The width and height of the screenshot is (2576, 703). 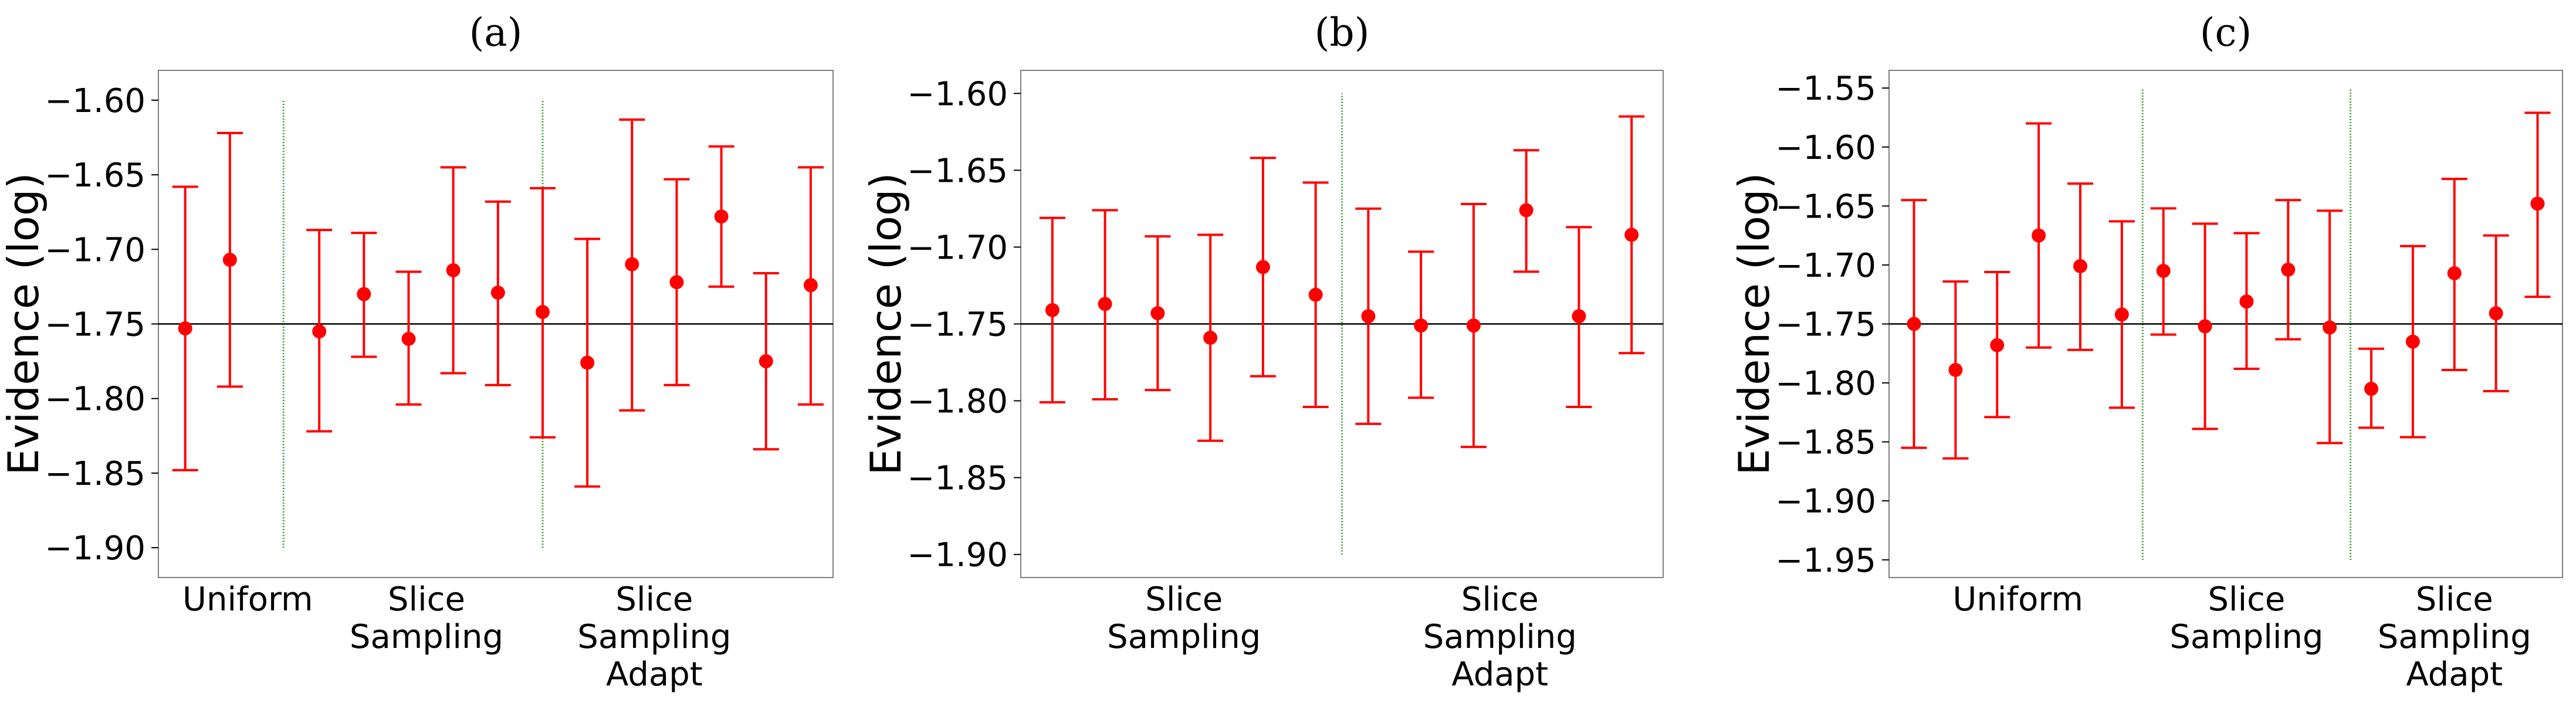 I want to click on y-tick-label: −1.55, so click(x=1825, y=89).